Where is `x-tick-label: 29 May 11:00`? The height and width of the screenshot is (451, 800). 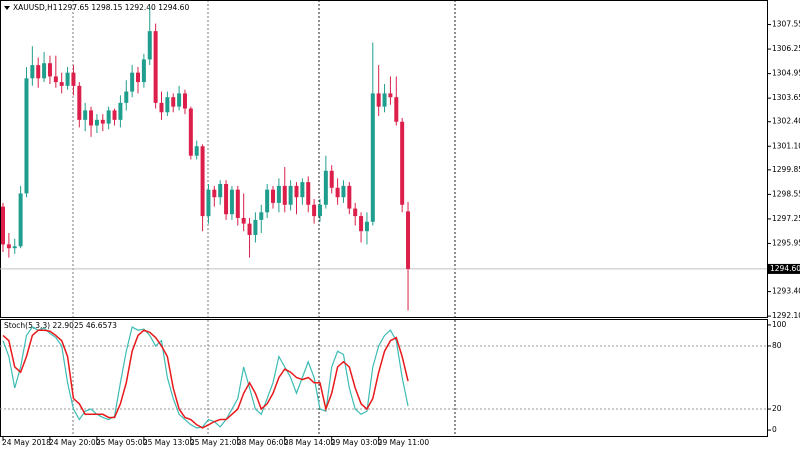 x-tick-label: 29 May 11:00 is located at coordinates (404, 442).